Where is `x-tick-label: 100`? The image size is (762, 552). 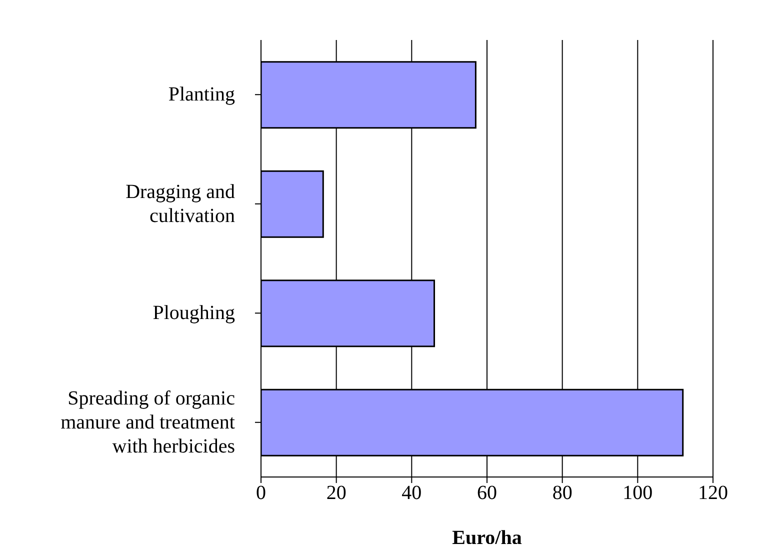 x-tick-label: 100 is located at coordinates (637, 493).